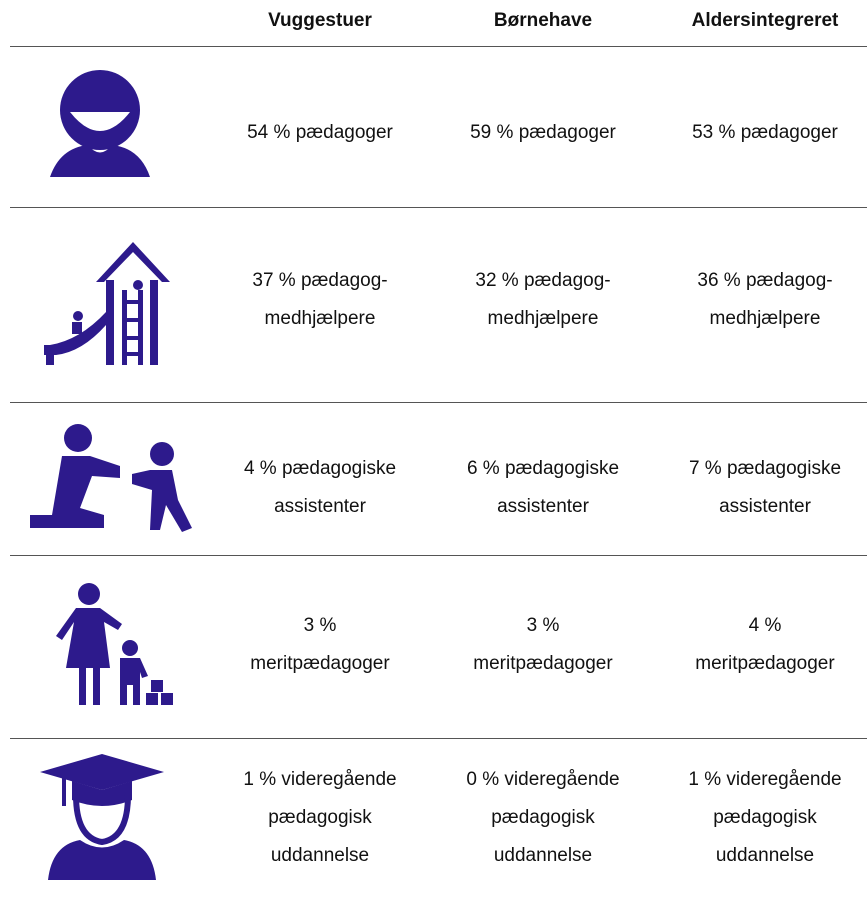 This screenshot has width=867, height=910. I want to click on column-header: Aldersintegreret, so click(765, 20).